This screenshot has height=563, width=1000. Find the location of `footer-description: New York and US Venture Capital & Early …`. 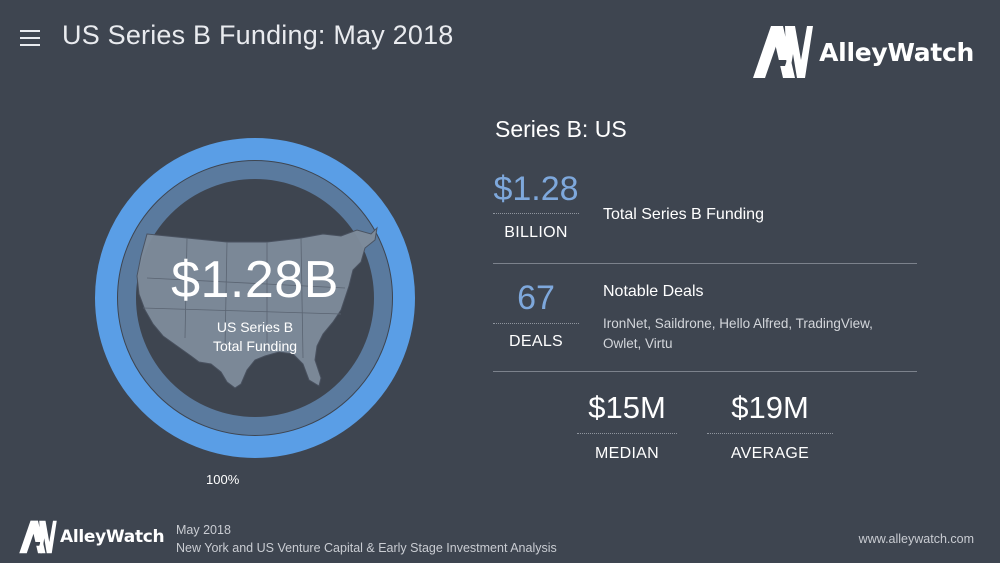

footer-description: New York and US Venture Capital & Early … is located at coordinates (366, 548).